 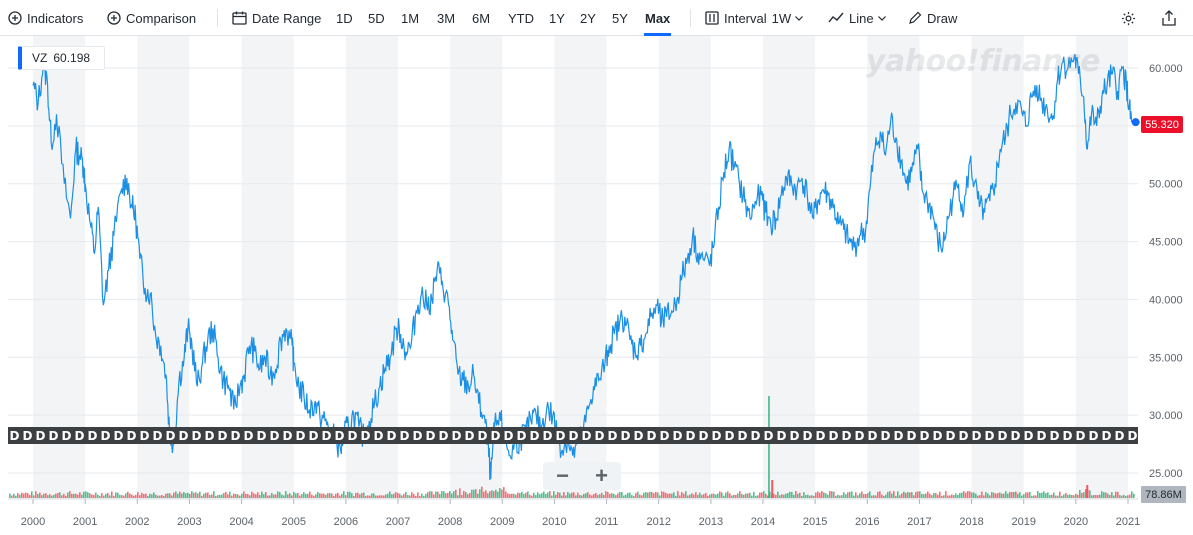 What do you see at coordinates (410, 18) in the screenshot?
I see `range-1m: 1M` at bounding box center [410, 18].